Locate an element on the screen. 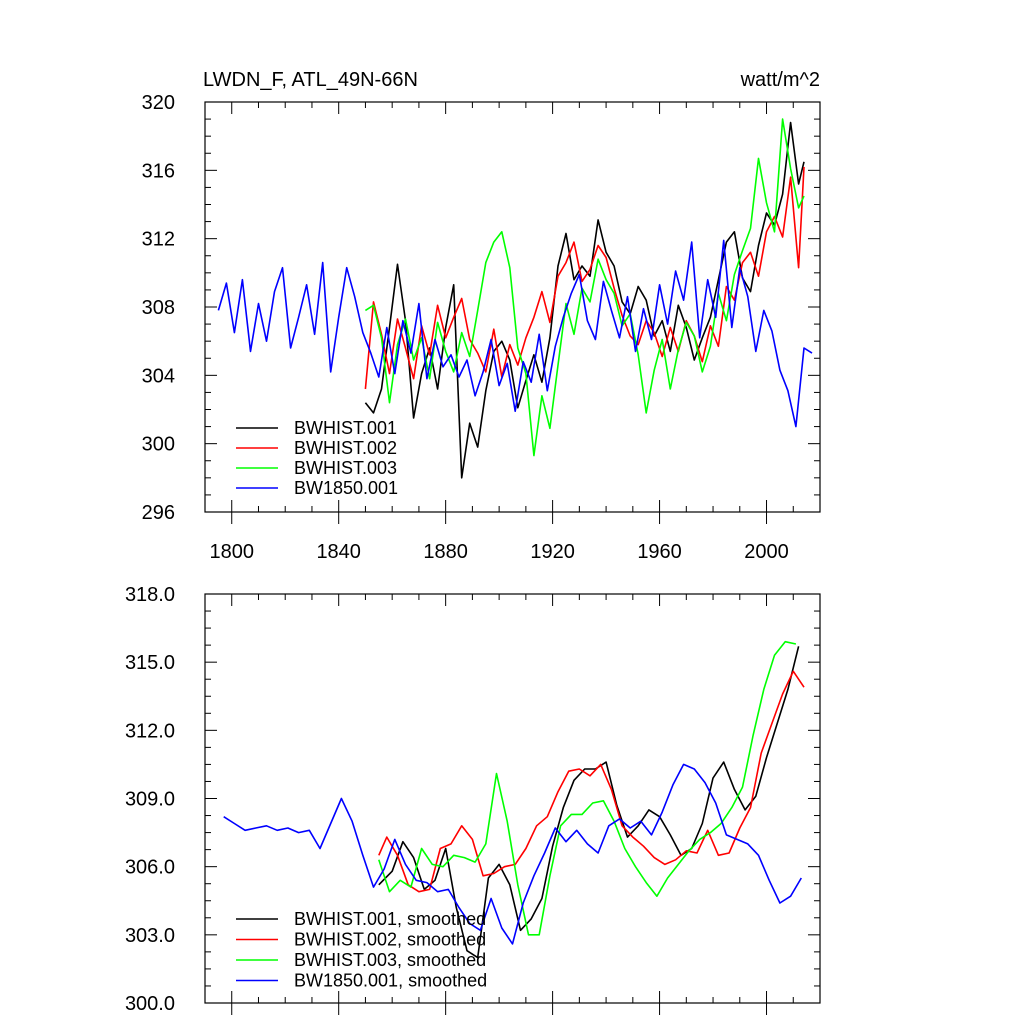 This screenshot has width=1024, height=1029. y-tick-label: 312.0 is located at coordinates (150, 731).